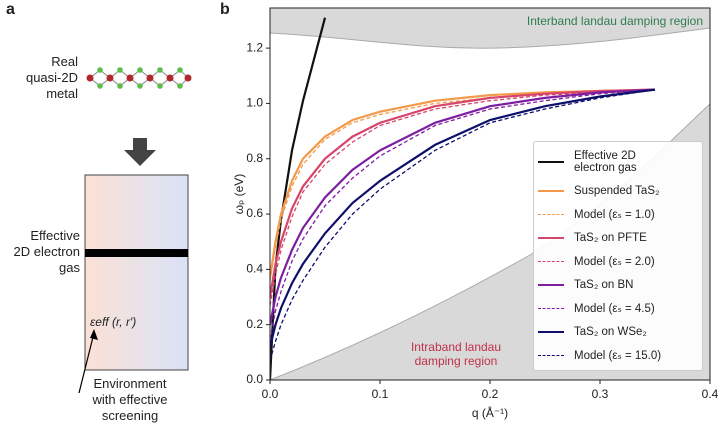 This screenshot has height=427, width=725. I want to click on bottom-text: Environment with effective screening, so click(130, 400).